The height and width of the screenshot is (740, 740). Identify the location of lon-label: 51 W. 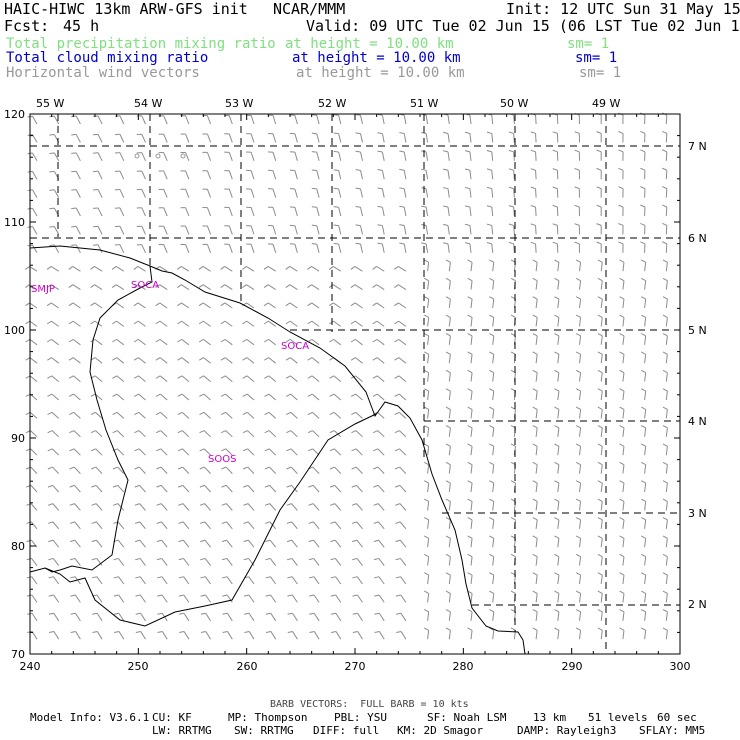
(424, 103).